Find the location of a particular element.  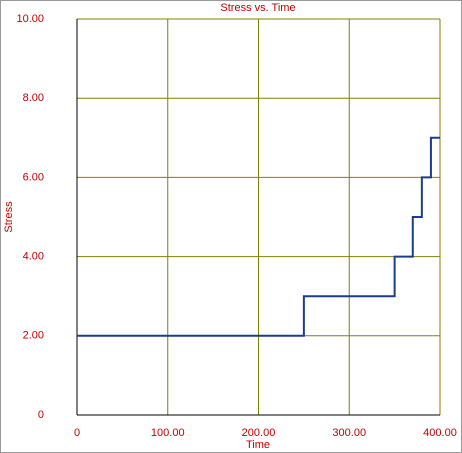

x-tick-label: 100.00 is located at coordinates (168, 433).